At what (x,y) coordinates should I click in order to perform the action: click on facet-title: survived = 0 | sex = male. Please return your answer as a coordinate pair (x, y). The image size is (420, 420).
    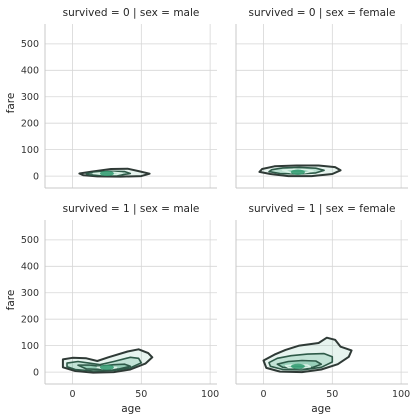
    Looking at the image, I should click on (131, 13).